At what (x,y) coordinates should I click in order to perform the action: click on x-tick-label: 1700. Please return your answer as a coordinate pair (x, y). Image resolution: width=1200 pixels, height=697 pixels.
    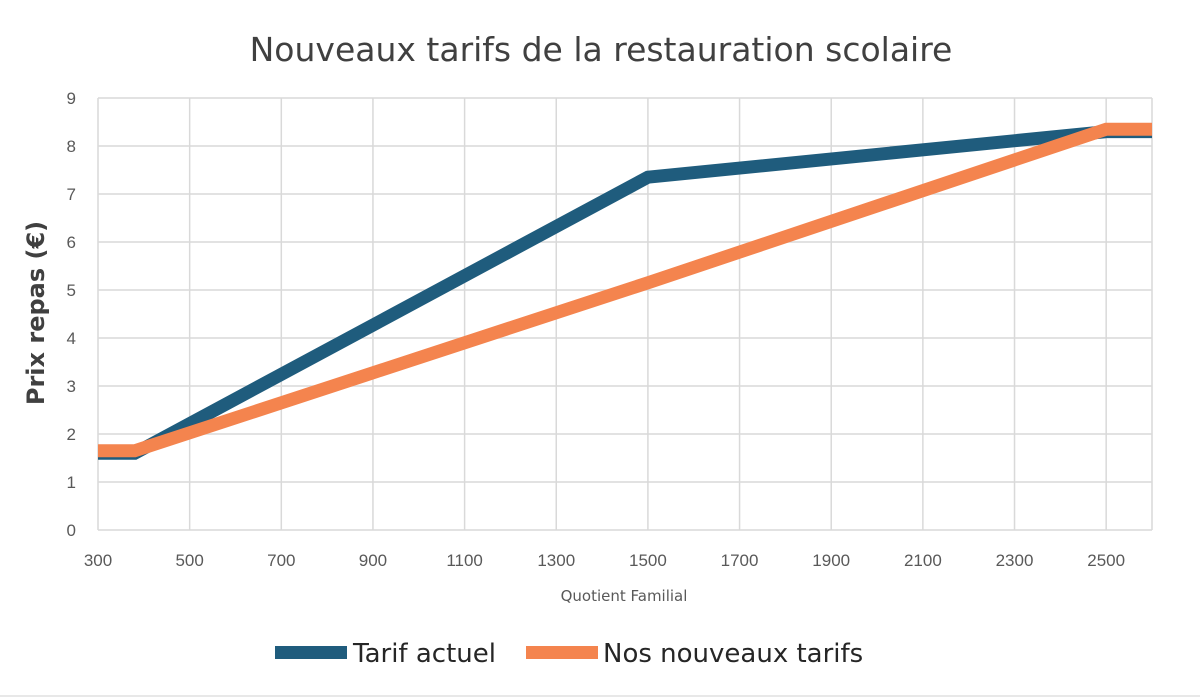
    Looking at the image, I should click on (740, 560).